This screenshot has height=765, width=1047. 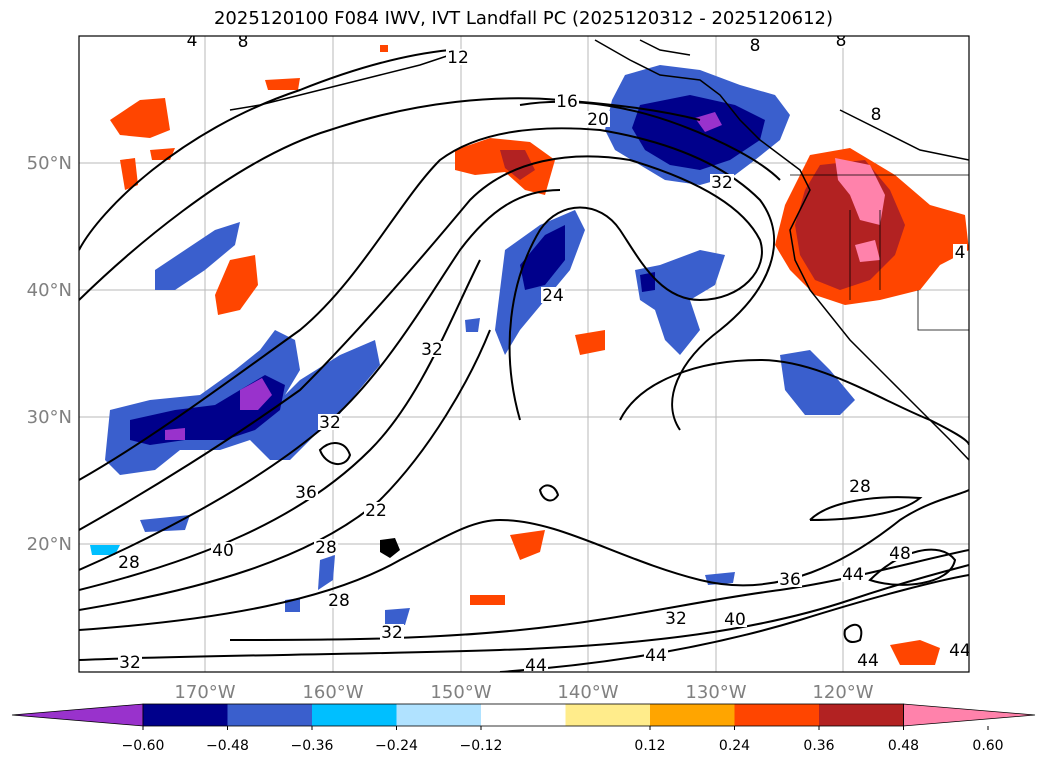 What do you see at coordinates (598, 120) in the screenshot?
I see `contour-label: 20` at bounding box center [598, 120].